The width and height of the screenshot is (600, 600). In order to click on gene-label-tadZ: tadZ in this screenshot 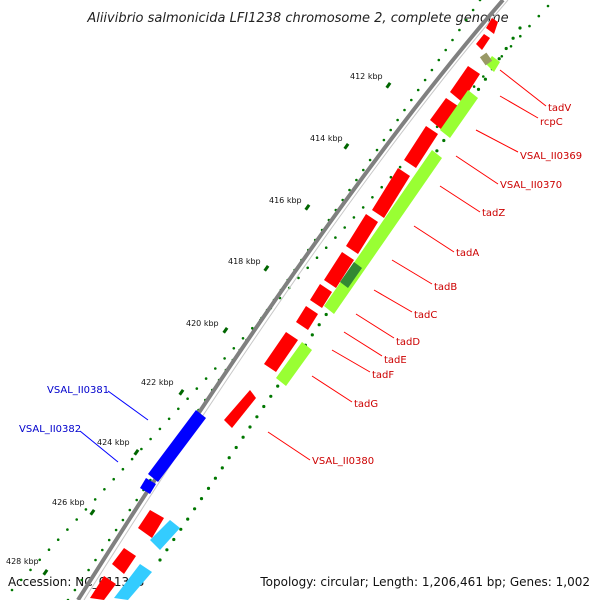, I will do `click(493, 213)`.